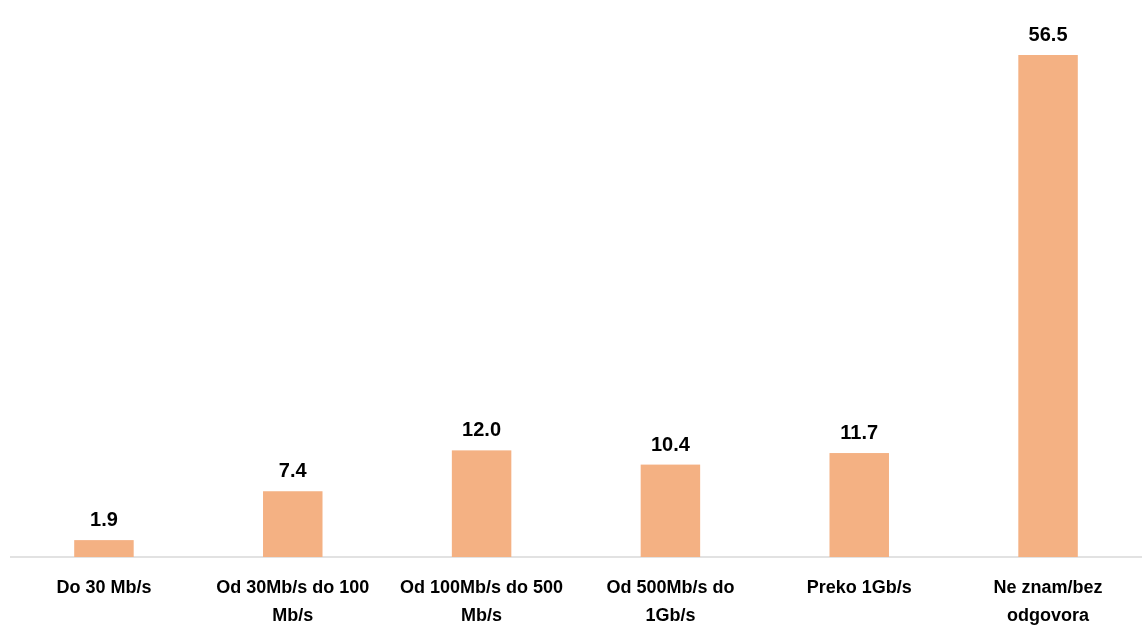 This screenshot has height=635, width=1142. What do you see at coordinates (1048, 601) in the screenshot?
I see `x-tick-label: Ne znam/bez odgovora` at bounding box center [1048, 601].